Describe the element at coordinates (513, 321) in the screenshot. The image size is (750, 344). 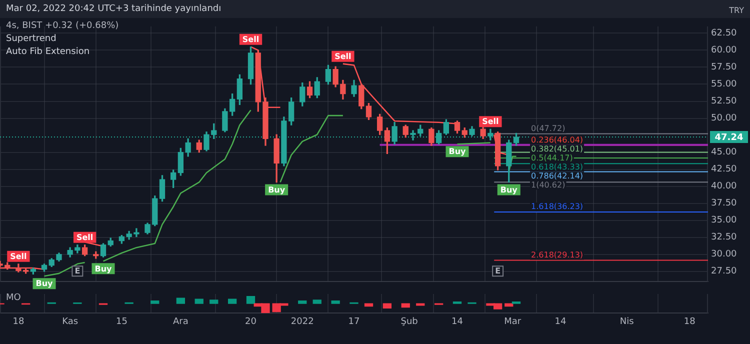
I see `x-tick-label: Mar` at that location.